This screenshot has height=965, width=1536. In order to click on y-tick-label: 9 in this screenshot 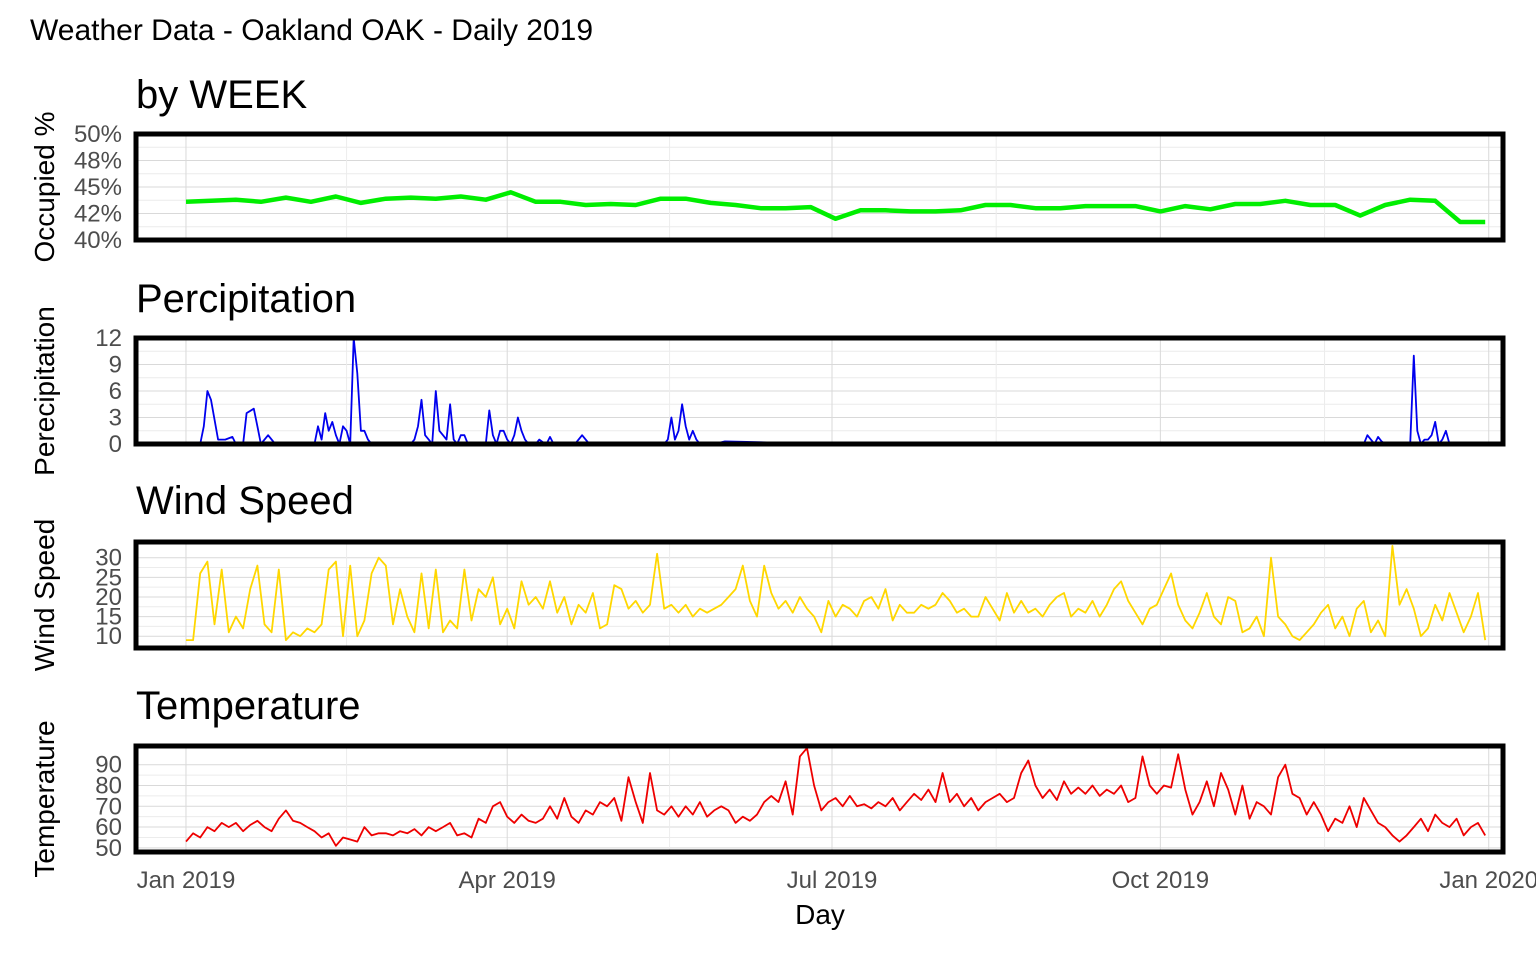, I will do `click(115, 365)`.